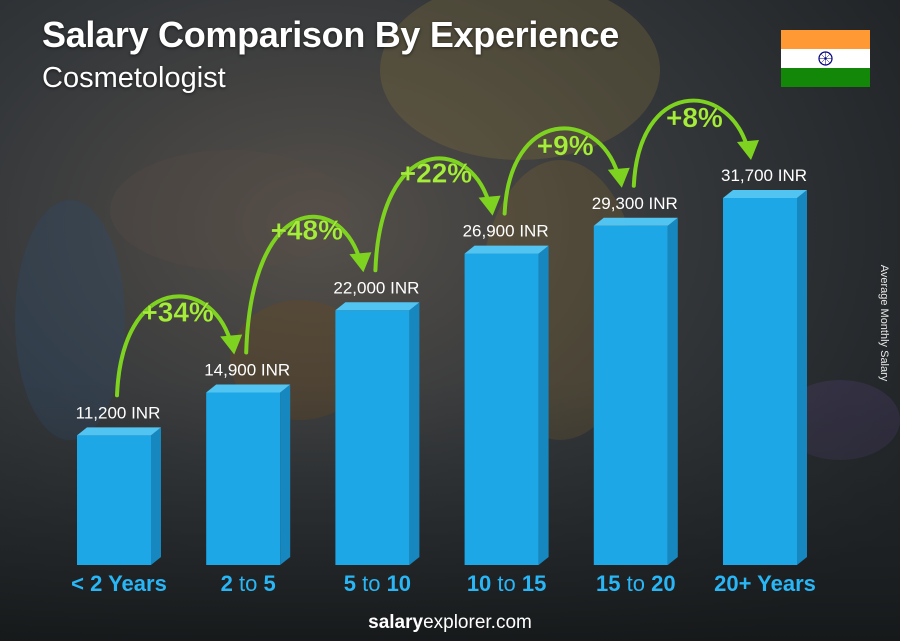 The image size is (900, 641). Describe the element at coordinates (177, 311) in the screenshot. I see `change-label-0: +34%` at that location.